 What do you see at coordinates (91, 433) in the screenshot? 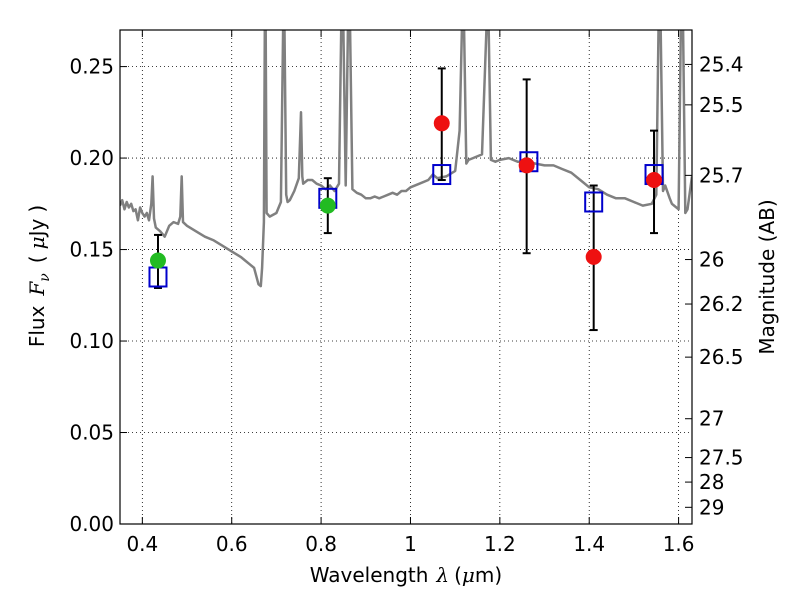
I see `y-tick-label: 0.05` at bounding box center [91, 433].